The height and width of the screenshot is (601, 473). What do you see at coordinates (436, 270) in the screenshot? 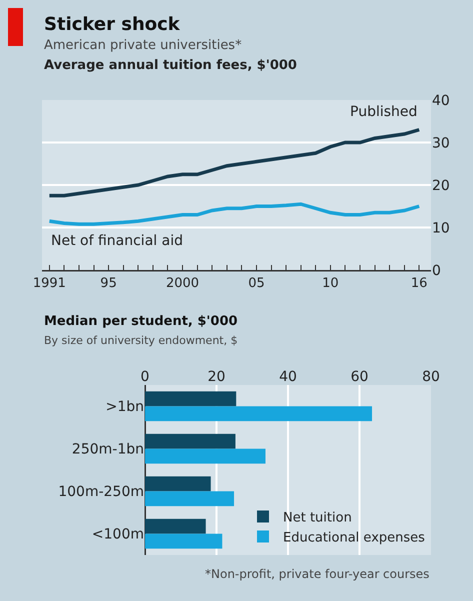
I see `y-tick-label: 0` at bounding box center [436, 270].